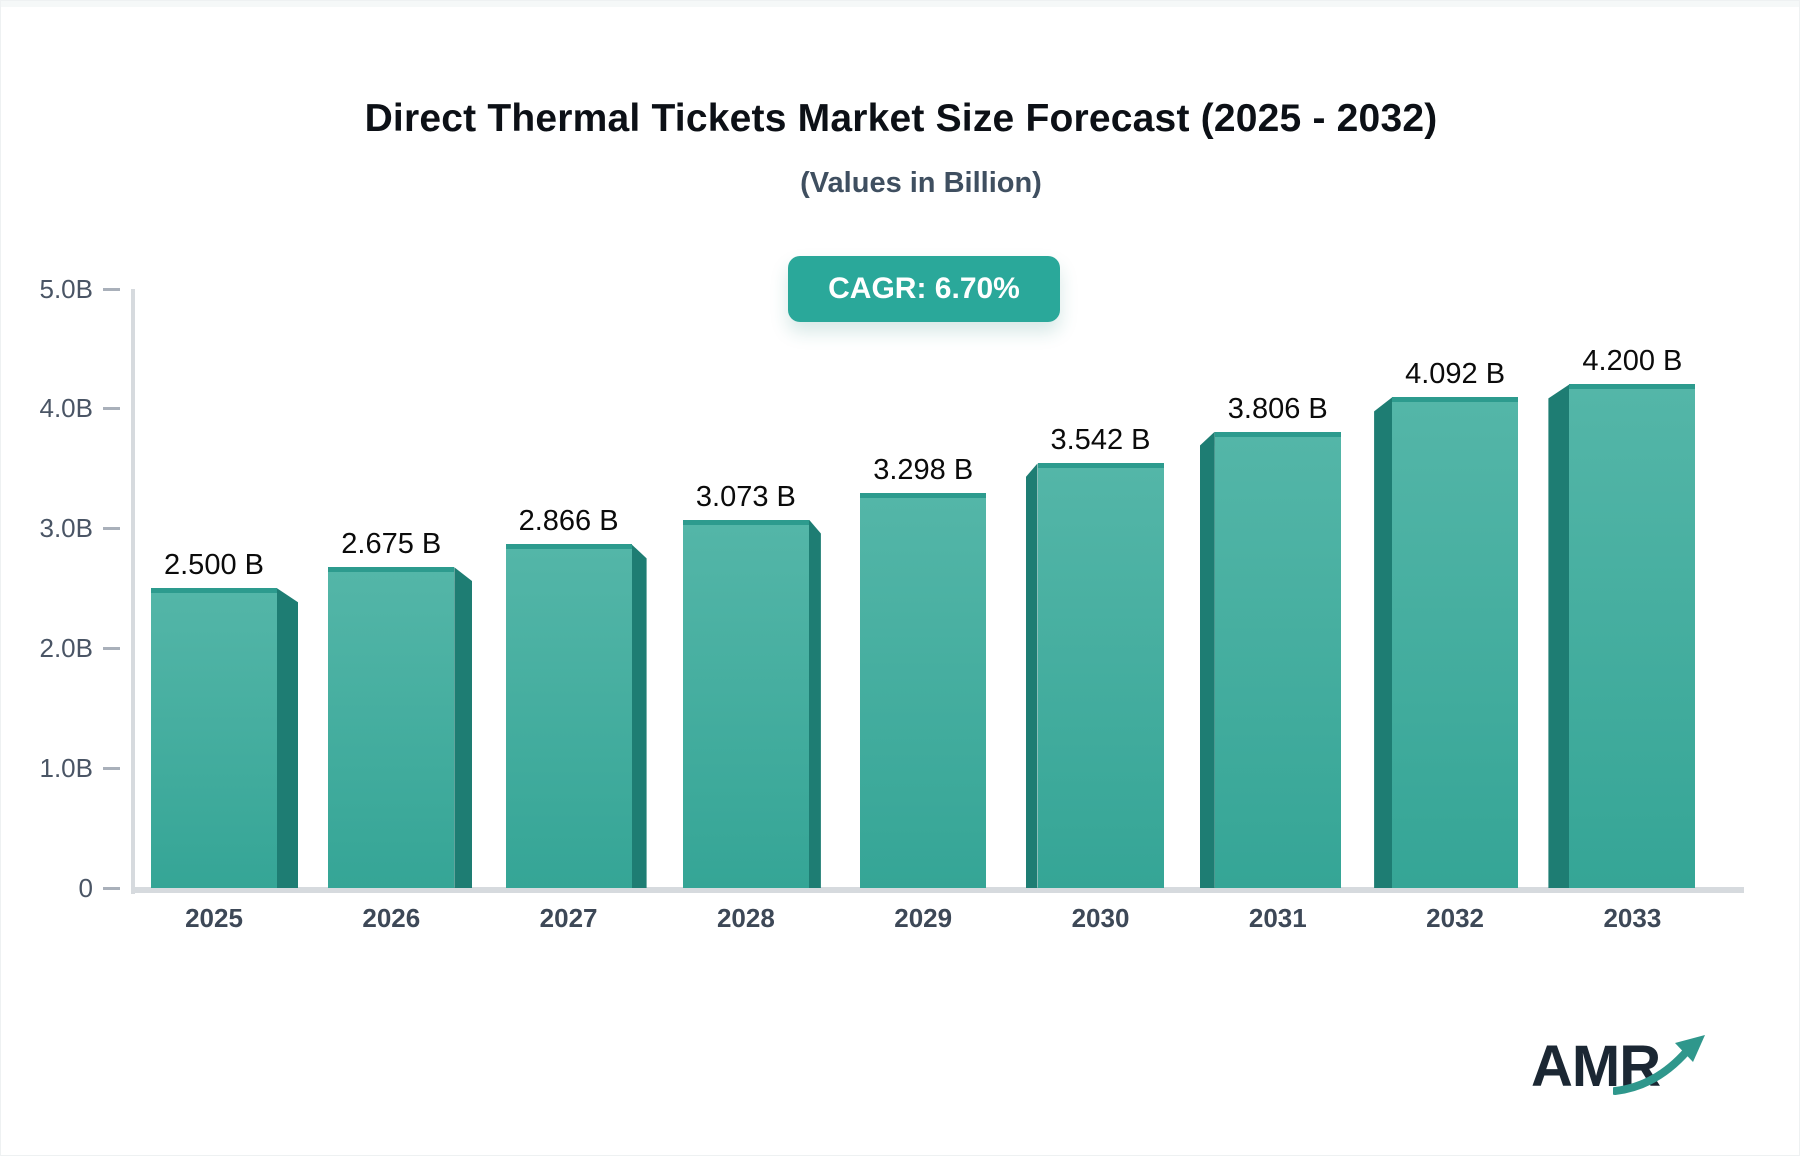 The height and width of the screenshot is (1156, 1800). I want to click on bar-value-label: 3.806 B, so click(1277, 408).